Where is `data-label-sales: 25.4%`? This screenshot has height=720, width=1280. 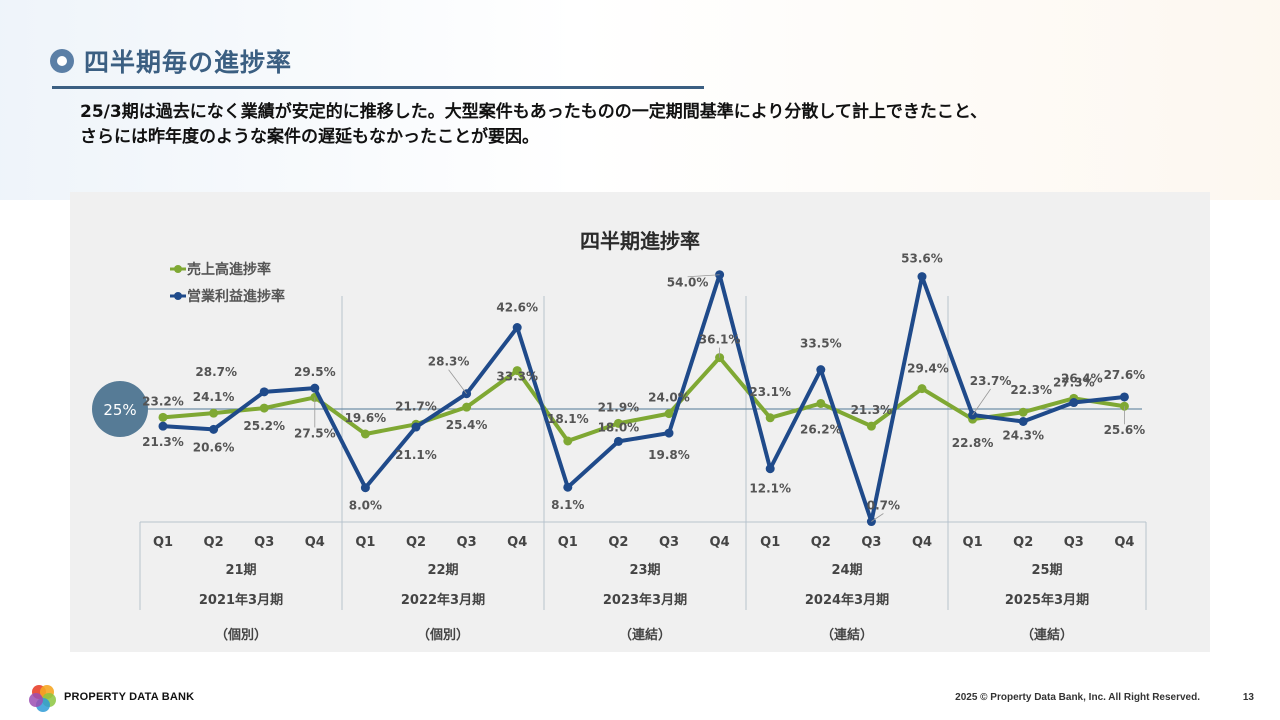 data-label-sales: 25.4% is located at coordinates (467, 425).